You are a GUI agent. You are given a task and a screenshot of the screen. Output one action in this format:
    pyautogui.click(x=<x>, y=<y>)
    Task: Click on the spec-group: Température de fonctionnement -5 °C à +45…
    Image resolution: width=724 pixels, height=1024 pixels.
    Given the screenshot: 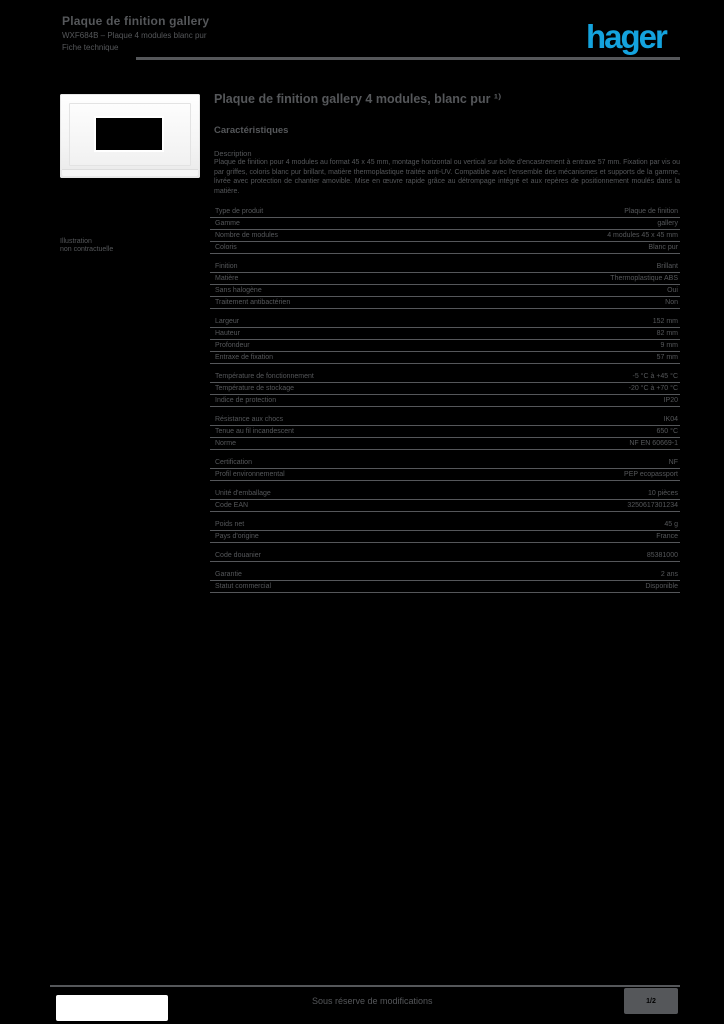 What is the action you would take?
    pyautogui.click(x=445, y=389)
    